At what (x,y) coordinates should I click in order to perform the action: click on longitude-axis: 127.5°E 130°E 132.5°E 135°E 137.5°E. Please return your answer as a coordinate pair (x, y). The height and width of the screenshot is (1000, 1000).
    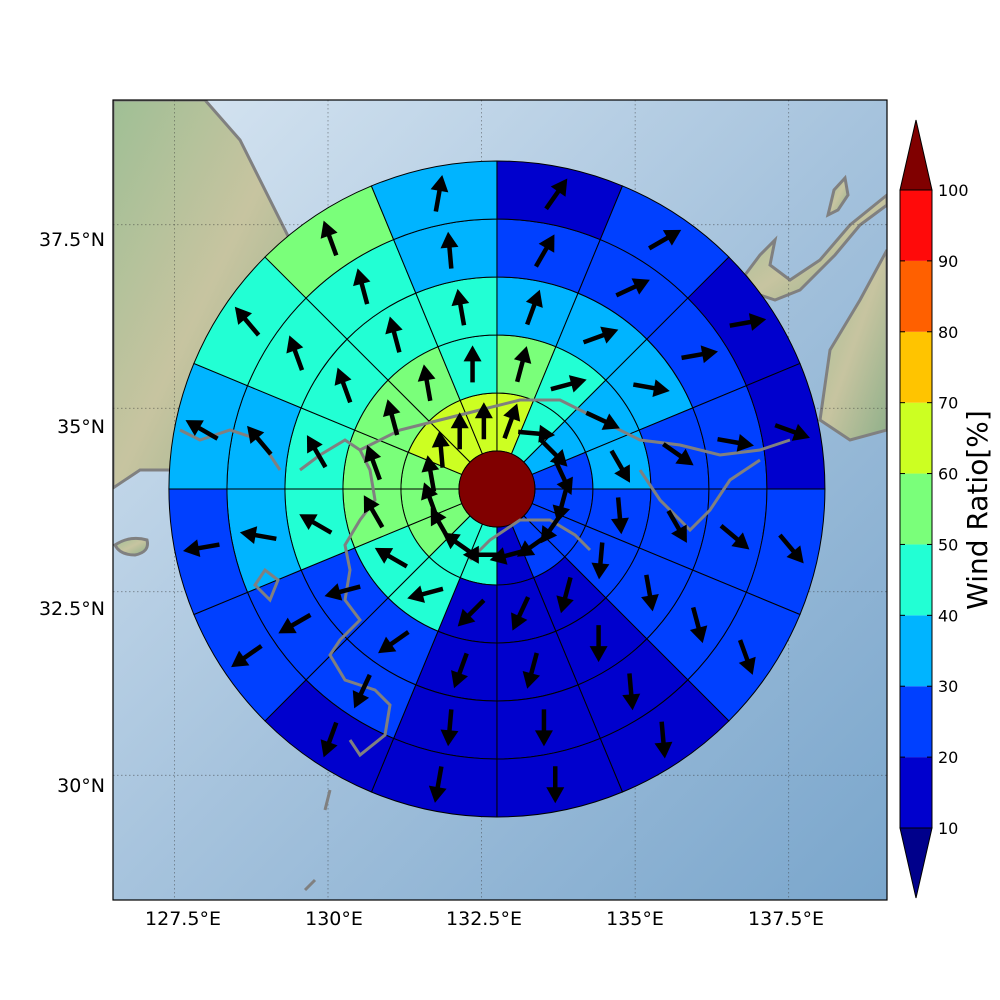
    Looking at the image, I should click on (484, 919).